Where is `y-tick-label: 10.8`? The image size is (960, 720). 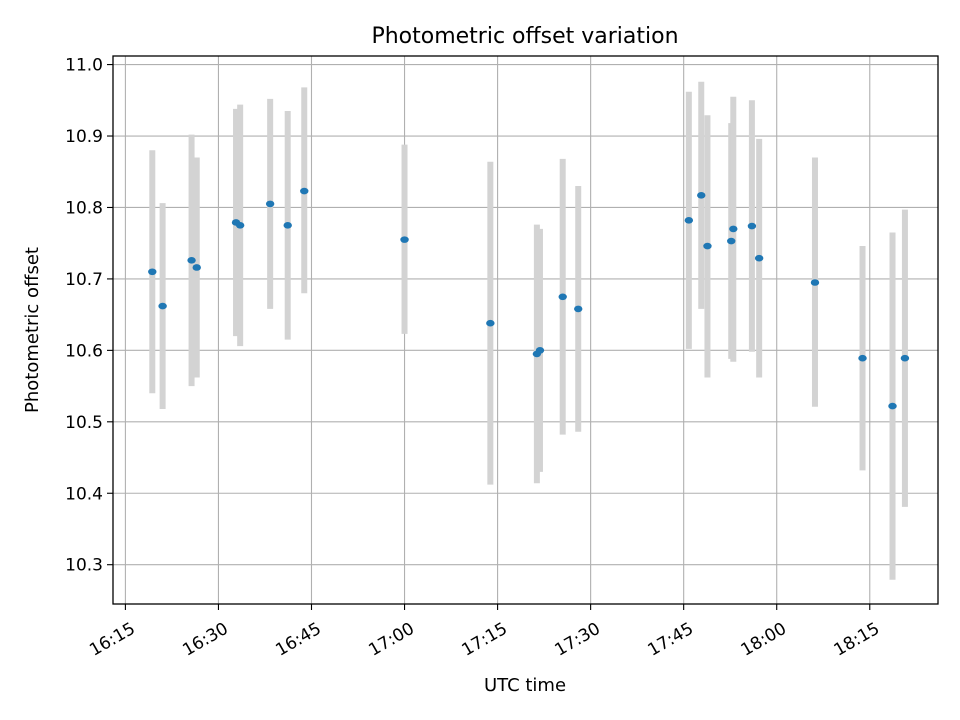 y-tick-label: 10.8 is located at coordinates (84, 208).